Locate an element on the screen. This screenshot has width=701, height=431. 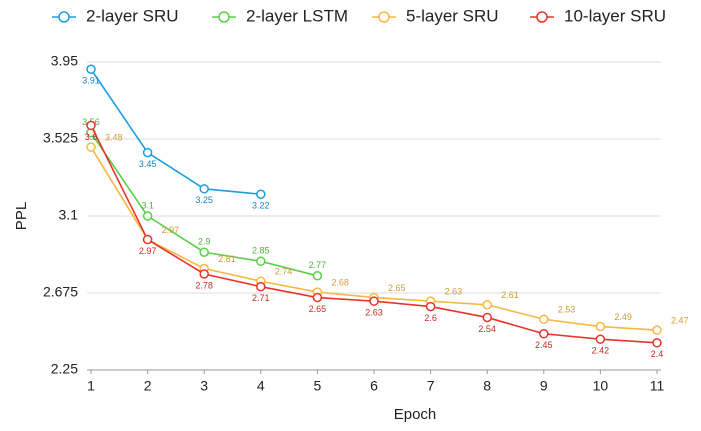
y-tick-label: 3.525 is located at coordinates (60, 138).